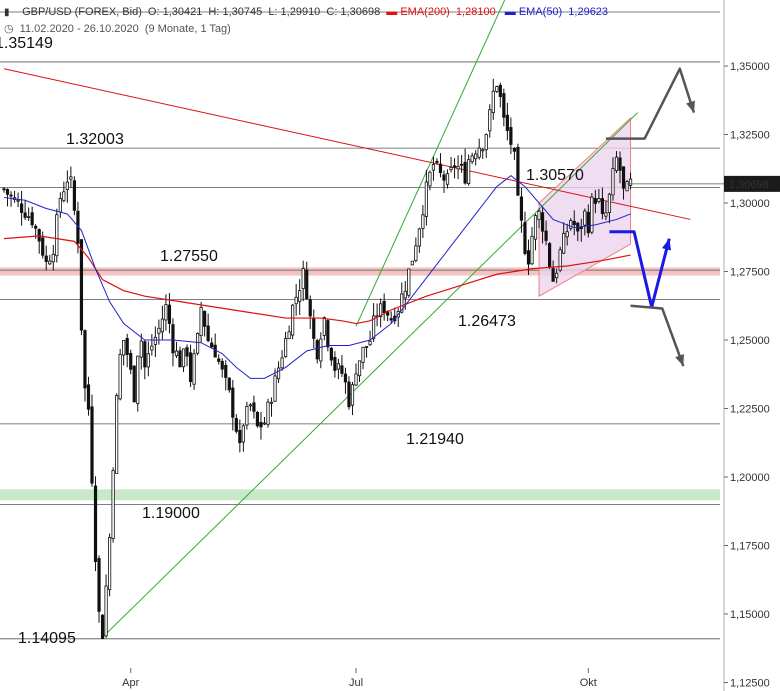 This screenshot has height=691, width=780. I want to click on candles-icon: ▮, so click(7, 12).